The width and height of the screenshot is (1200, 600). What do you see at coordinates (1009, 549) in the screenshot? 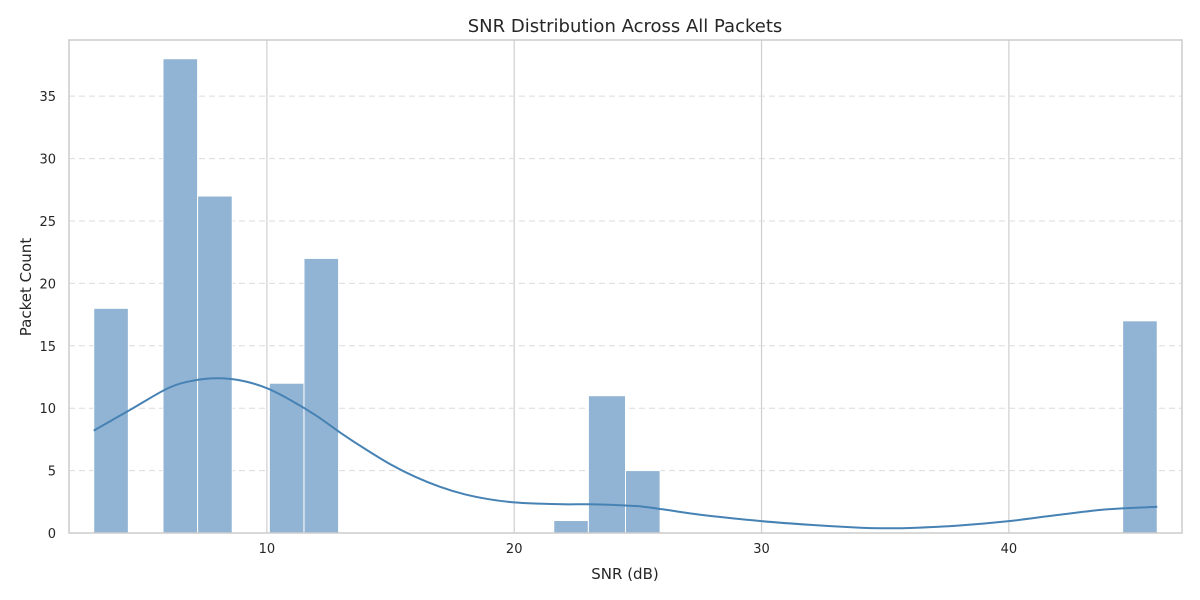
I see `x-tick-label: 40` at bounding box center [1009, 549].